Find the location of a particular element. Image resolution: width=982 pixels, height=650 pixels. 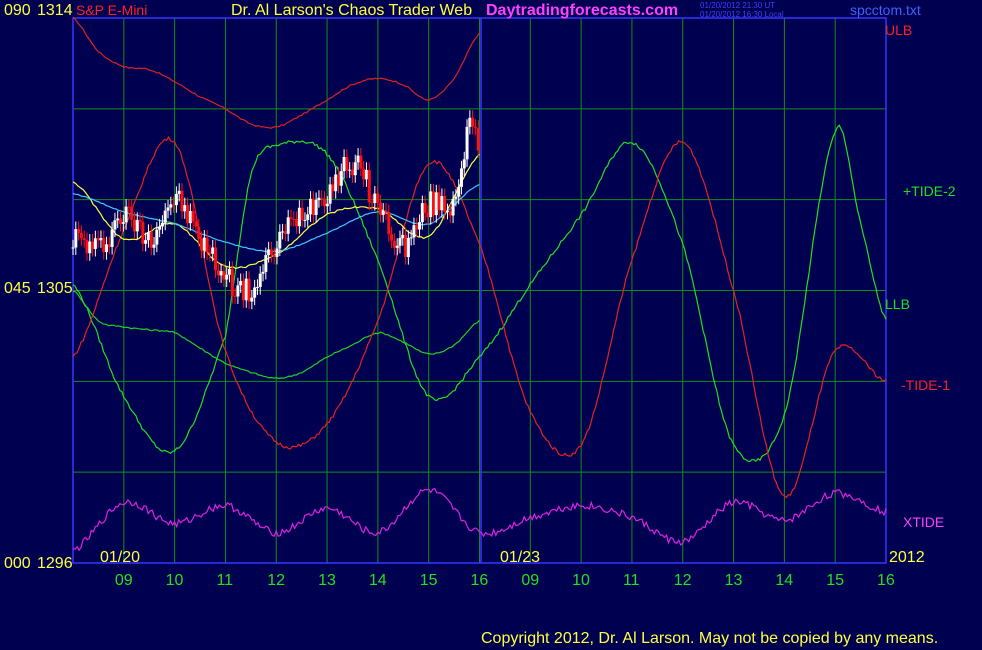

price-top-label: 1314 is located at coordinates (55, 10).